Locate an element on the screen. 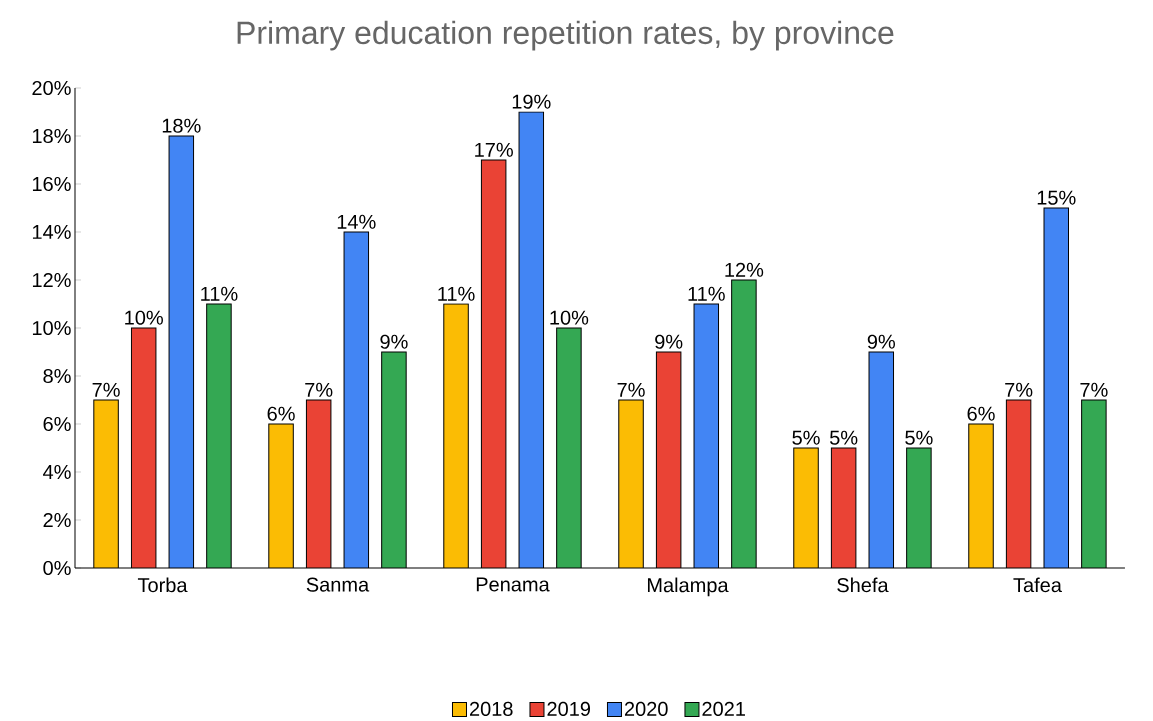 The width and height of the screenshot is (1153, 721). legend-label: 2018 is located at coordinates (491, 708).